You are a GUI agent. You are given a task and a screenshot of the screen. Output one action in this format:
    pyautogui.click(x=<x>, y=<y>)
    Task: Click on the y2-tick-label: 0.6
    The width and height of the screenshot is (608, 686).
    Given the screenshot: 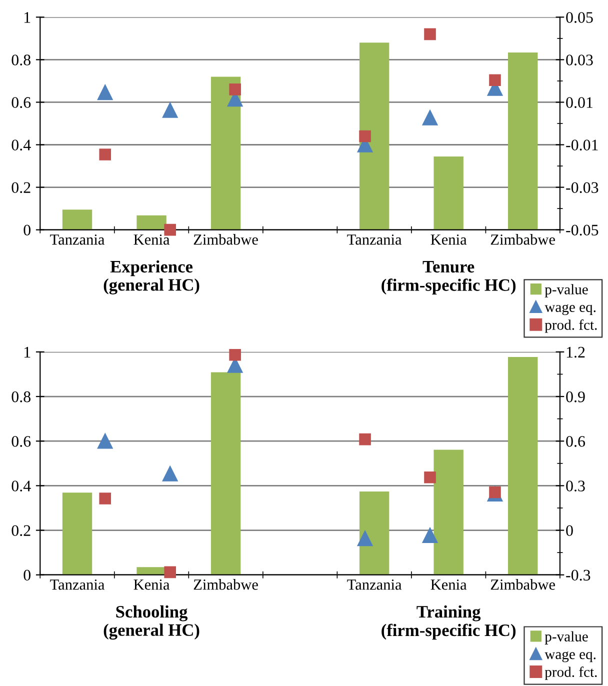 What is the action you would take?
    pyautogui.click(x=576, y=441)
    